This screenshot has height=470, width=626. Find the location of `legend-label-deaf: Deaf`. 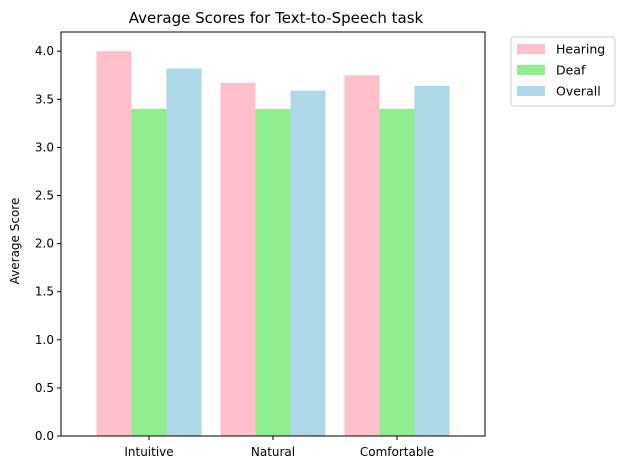

legend-label-deaf: Deaf is located at coordinates (571, 70).